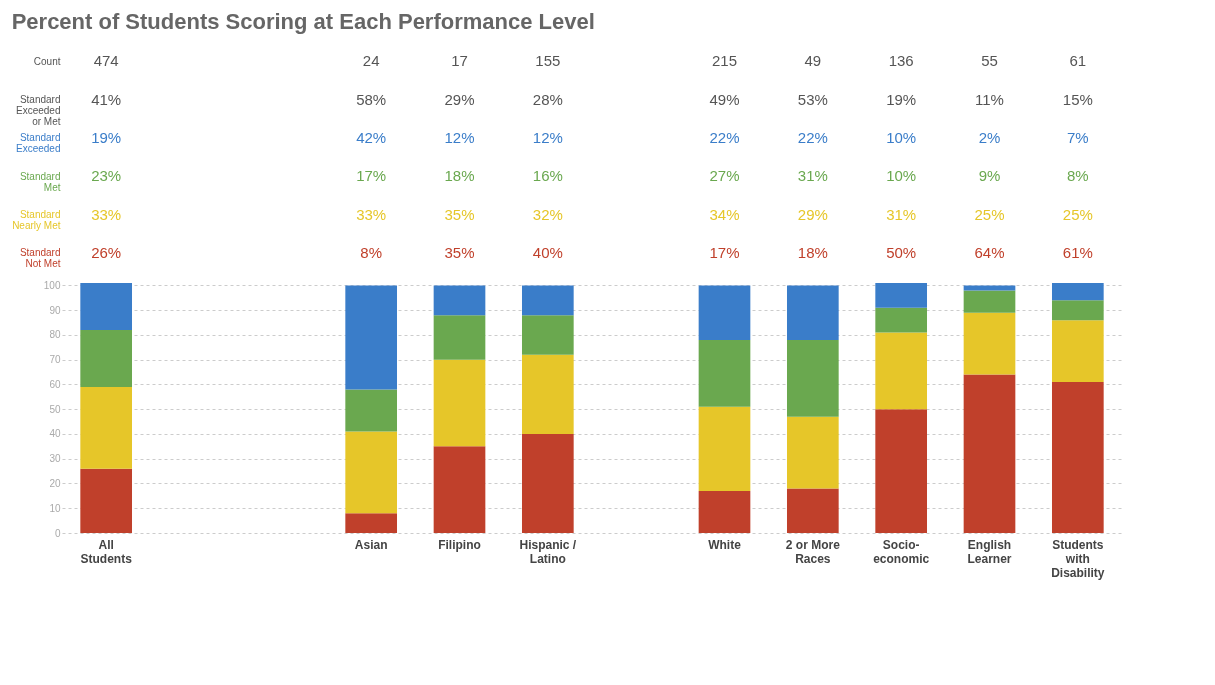  Describe the element at coordinates (303, 21) in the screenshot. I see `chart-title: Percent of Students Scoring at Each Performance Level` at that location.